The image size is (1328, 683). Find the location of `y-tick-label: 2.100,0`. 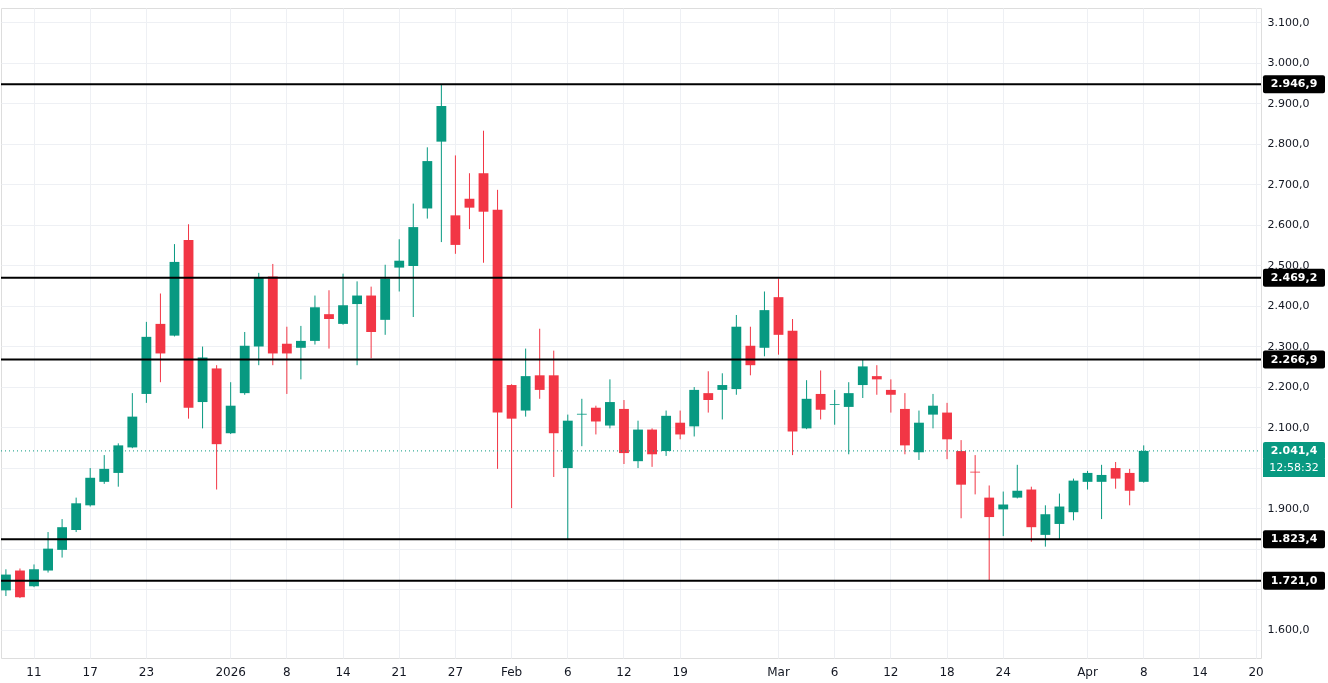

y-tick-label: 2.100,0 is located at coordinates (1288, 427).